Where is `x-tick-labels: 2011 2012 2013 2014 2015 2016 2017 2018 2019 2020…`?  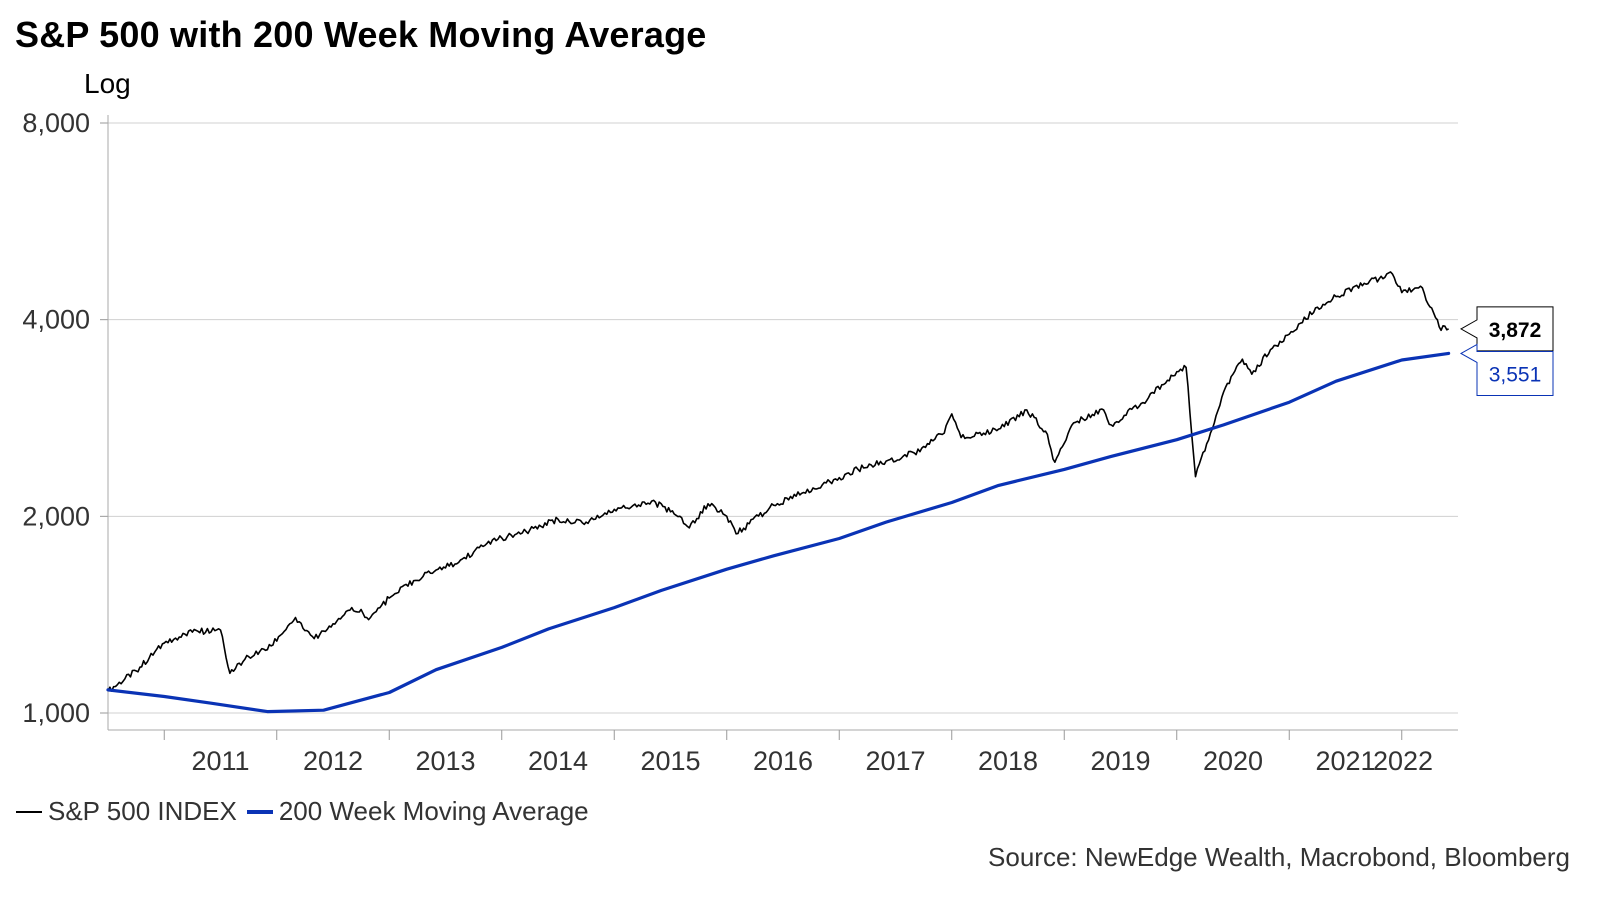 x-tick-labels: 2011 2012 2013 2014 2015 2016 2017 2018 2019 2020… is located at coordinates (812, 761).